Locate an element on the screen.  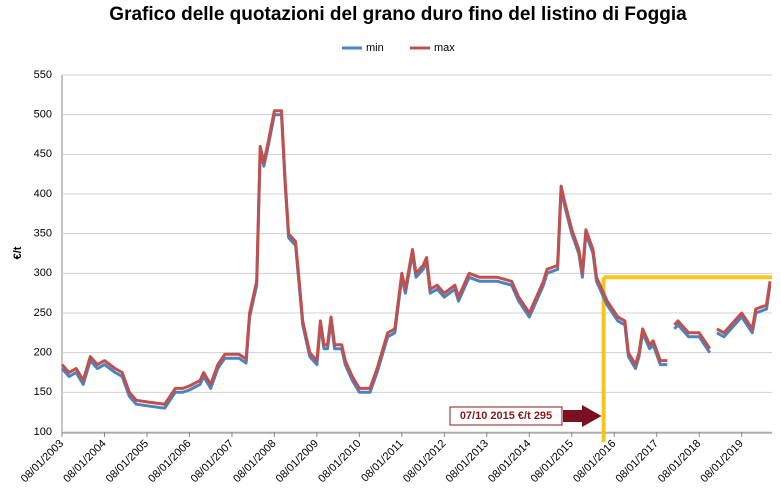
y-tick-label: 500 is located at coordinates (43, 115).